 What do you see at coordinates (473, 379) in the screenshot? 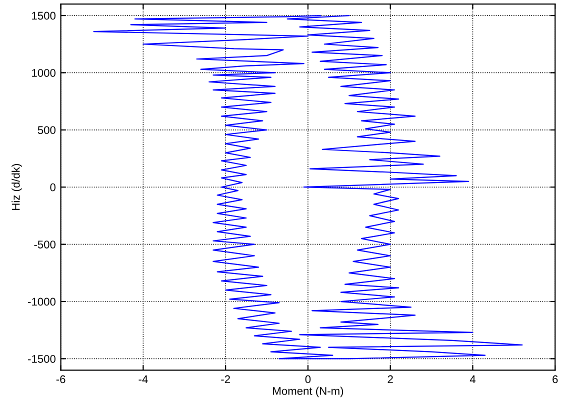
I see `x-tick-label: 4` at bounding box center [473, 379].